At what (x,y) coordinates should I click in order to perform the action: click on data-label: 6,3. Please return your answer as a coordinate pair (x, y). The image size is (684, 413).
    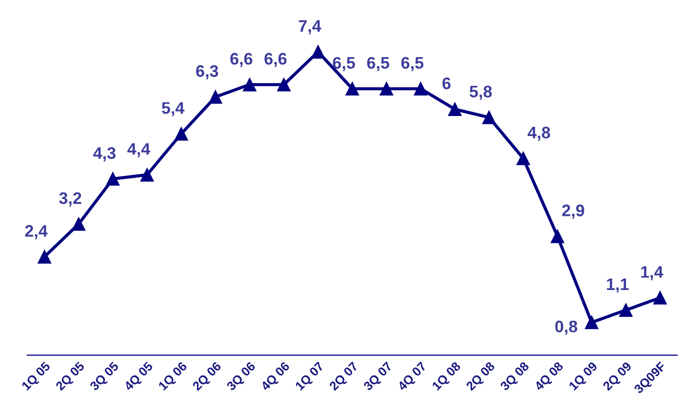
    Looking at the image, I should click on (207, 72).